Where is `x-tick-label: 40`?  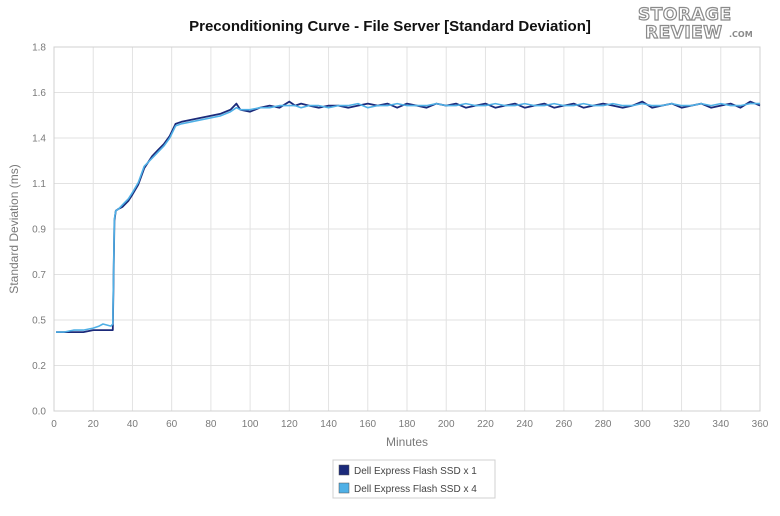
x-tick-label: 40 is located at coordinates (133, 424).